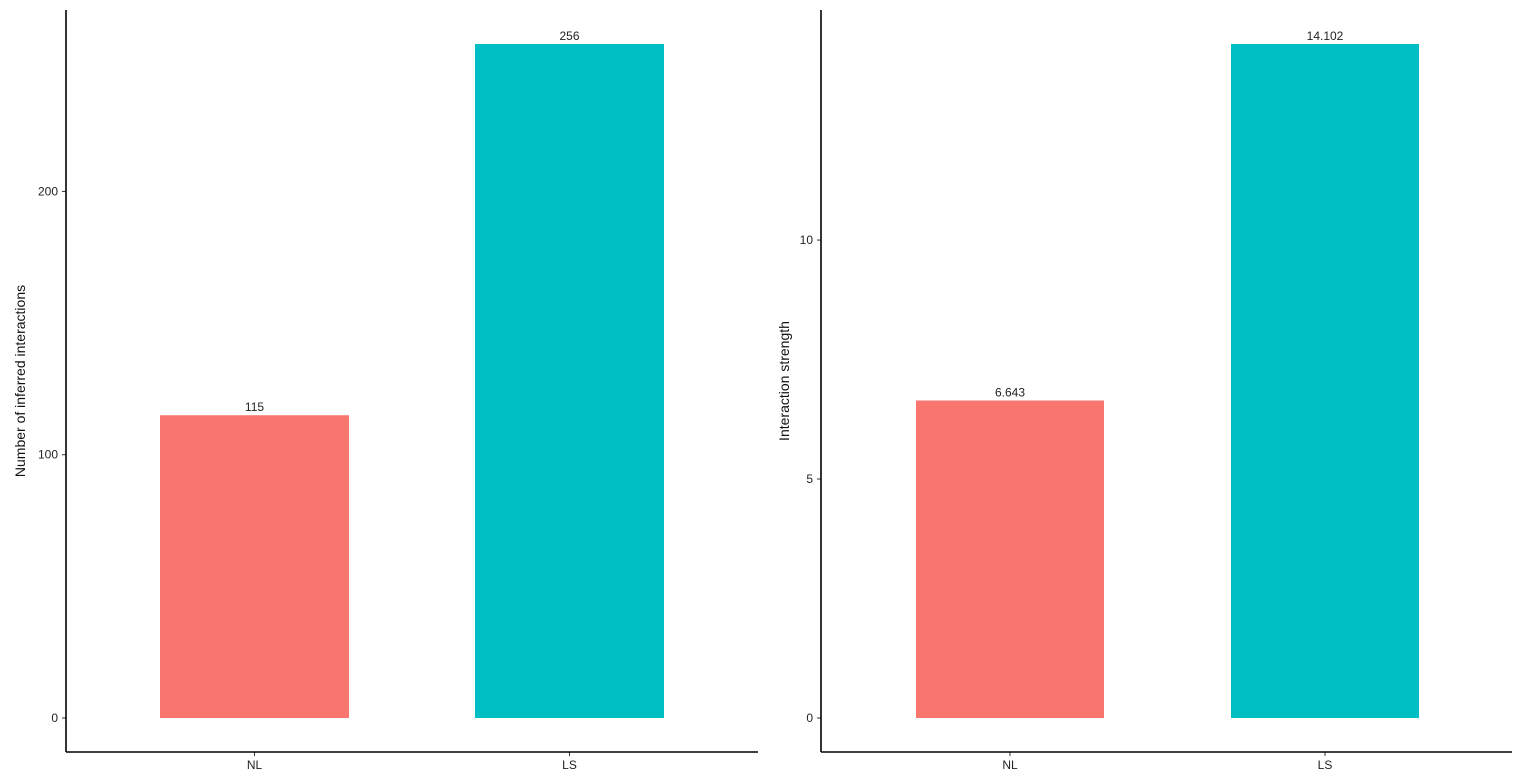  Describe the element at coordinates (254, 407) in the screenshot. I see `data-label-nl: 115` at that location.